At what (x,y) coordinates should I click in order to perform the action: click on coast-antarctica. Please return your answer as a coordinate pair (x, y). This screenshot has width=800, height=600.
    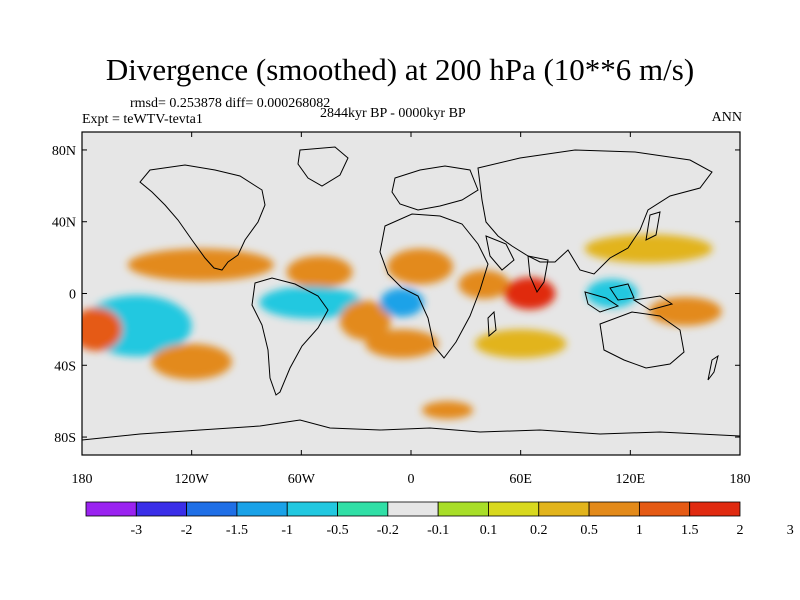
    Looking at the image, I should click on (411, 430).